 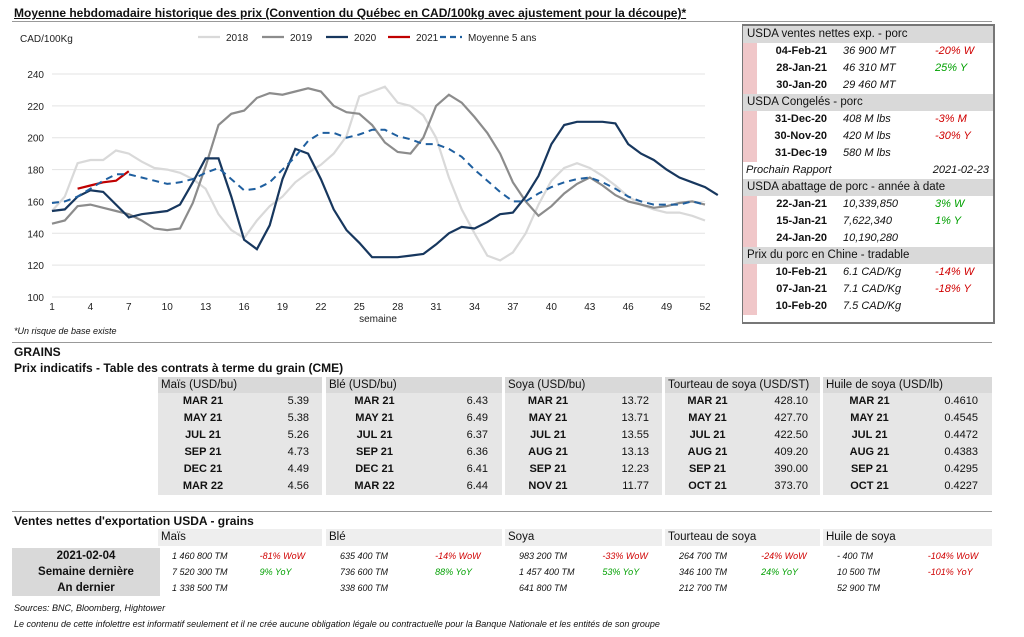 What do you see at coordinates (868, 34) in the screenshot?
I see `usda-section-header: USDA ventes nettes exp. - porc` at bounding box center [868, 34].